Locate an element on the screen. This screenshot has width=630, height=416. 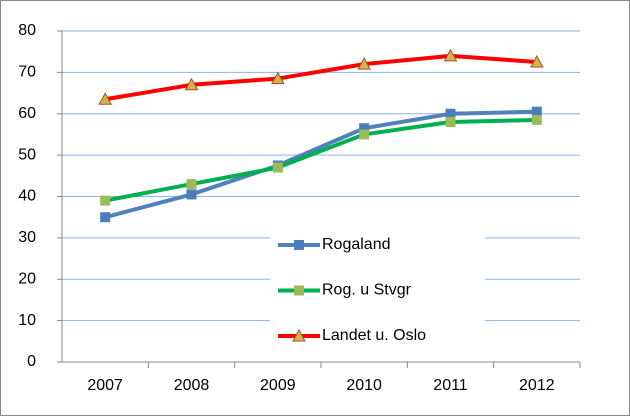
x-tick-label: 2010 is located at coordinates (364, 385).